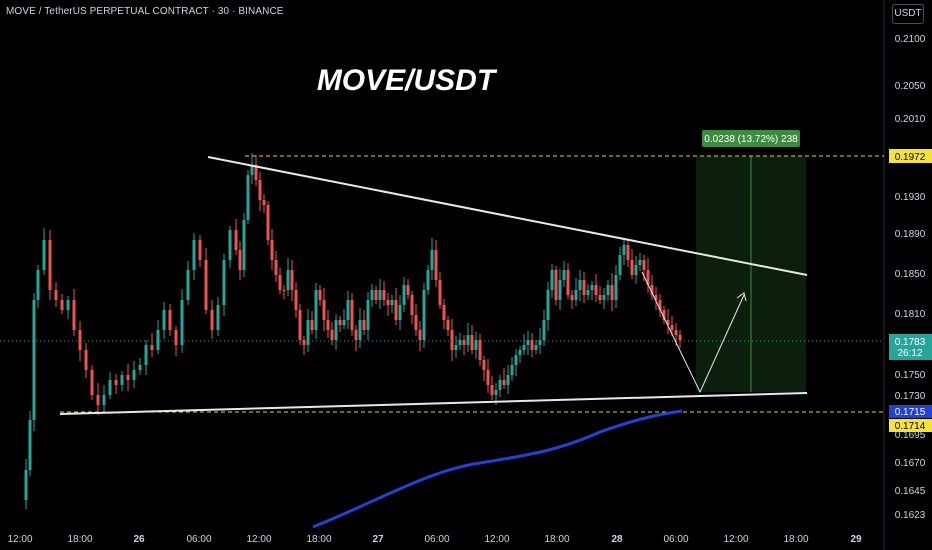  I want to click on price-tick-label: 0.1730, so click(910, 396).